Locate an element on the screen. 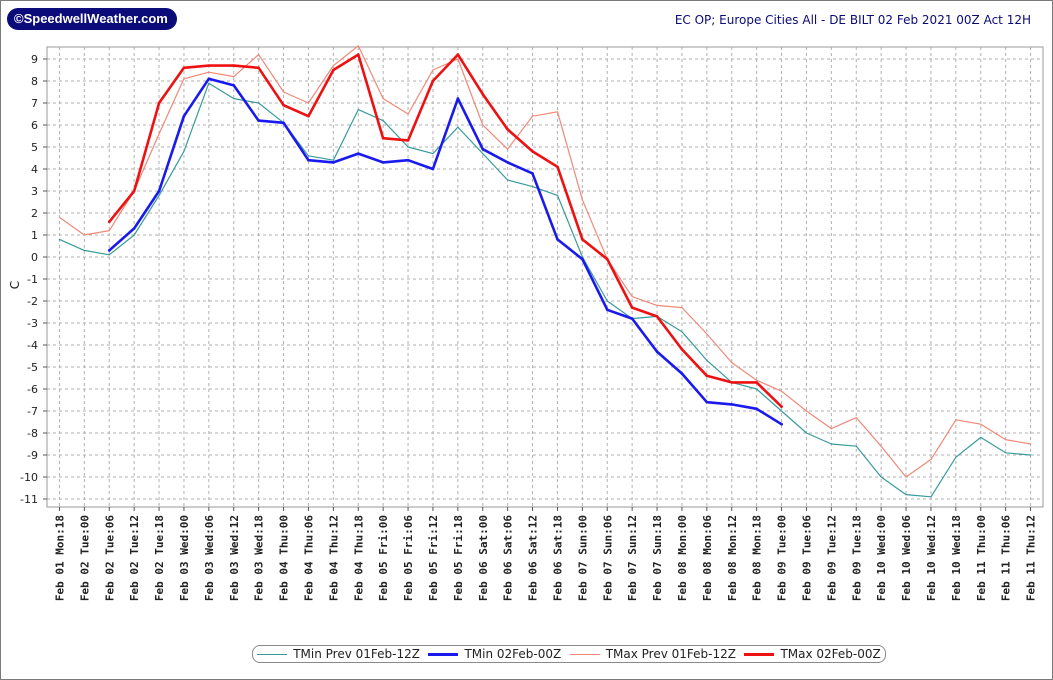 Image resolution: width=1053 pixels, height=680 pixels. y-tick-label: 3 is located at coordinates (34, 191).